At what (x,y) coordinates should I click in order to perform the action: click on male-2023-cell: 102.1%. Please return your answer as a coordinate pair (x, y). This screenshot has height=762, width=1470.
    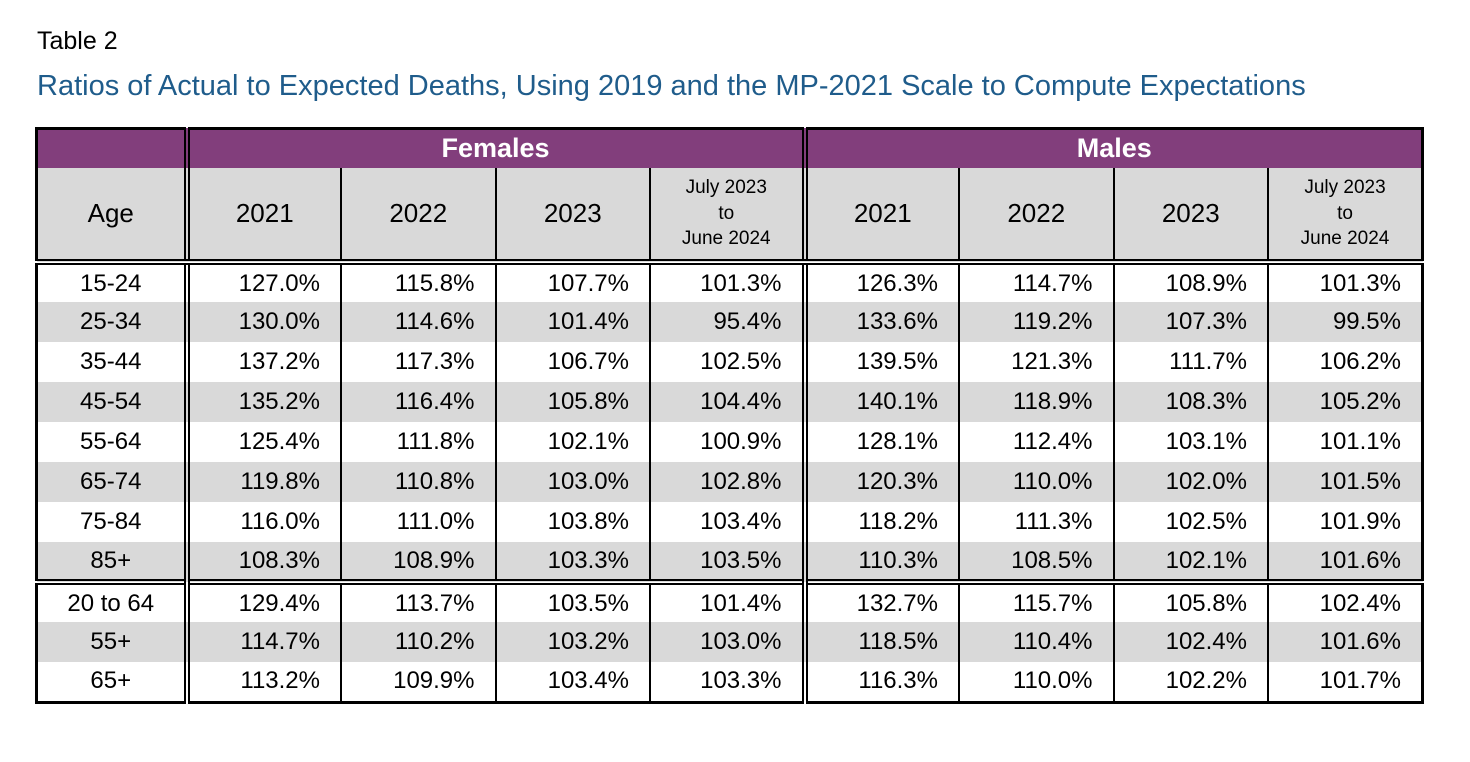
    Looking at the image, I should click on (1190, 562).